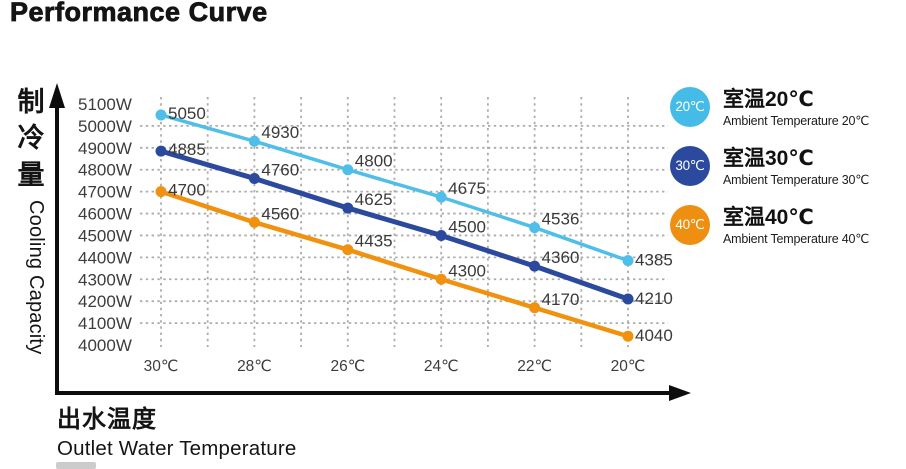  I want to click on legend-badge-20c-icon: 20℃, so click(690, 107).